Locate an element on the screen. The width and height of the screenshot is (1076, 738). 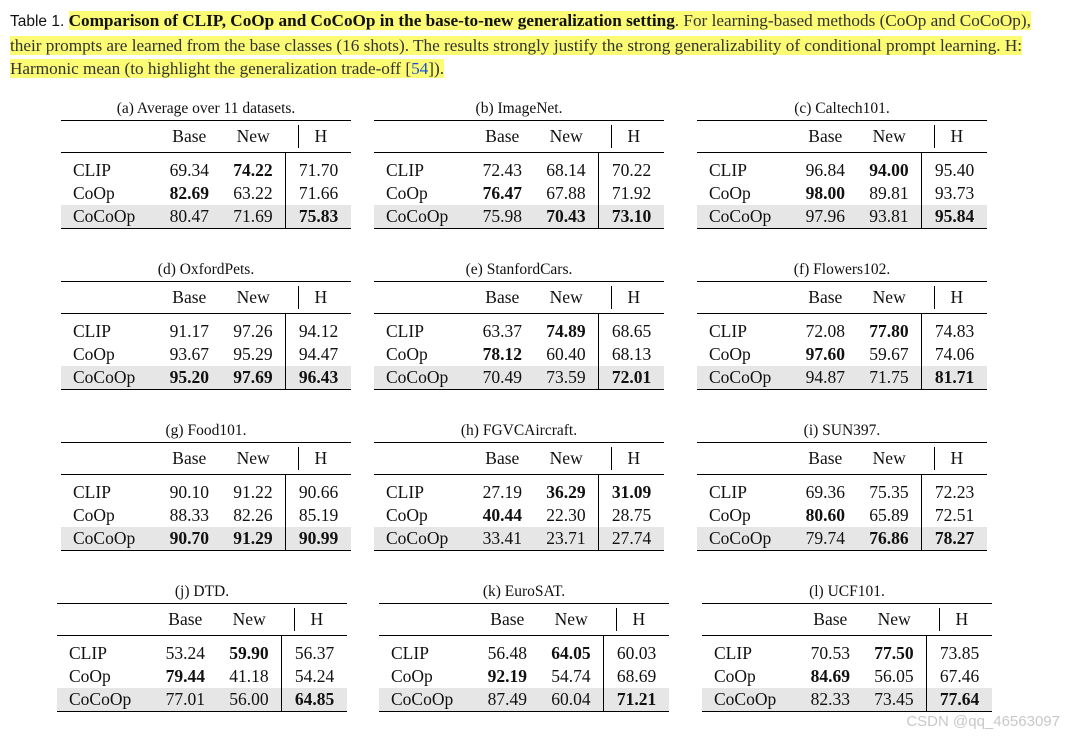
score-cell-new: 56.05 is located at coordinates (894, 676).